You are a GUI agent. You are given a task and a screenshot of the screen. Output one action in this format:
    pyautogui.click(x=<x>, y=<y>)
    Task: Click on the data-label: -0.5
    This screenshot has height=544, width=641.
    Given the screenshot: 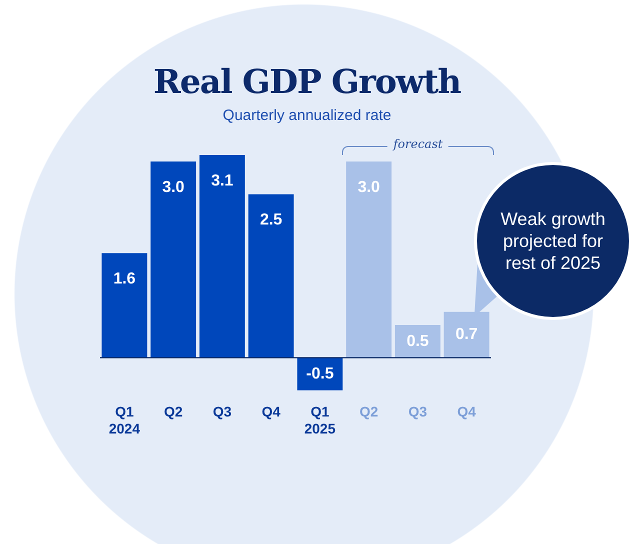 What is the action you would take?
    pyautogui.click(x=320, y=373)
    